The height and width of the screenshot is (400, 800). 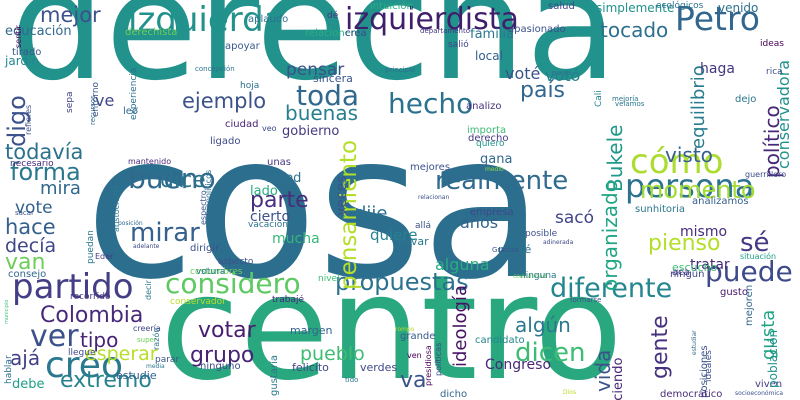 I want to click on cloud-word: pensar, so click(x=315, y=70).